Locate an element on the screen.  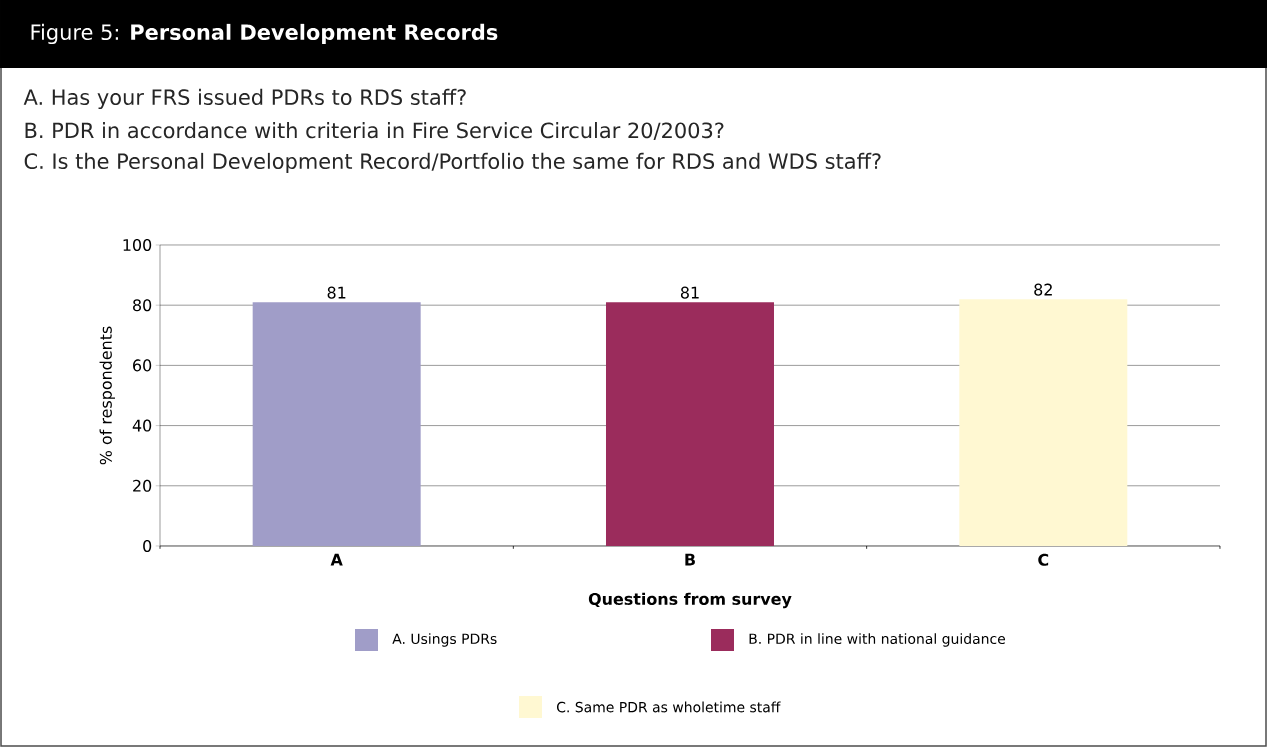
x-tick-label: C is located at coordinates (1043, 559).